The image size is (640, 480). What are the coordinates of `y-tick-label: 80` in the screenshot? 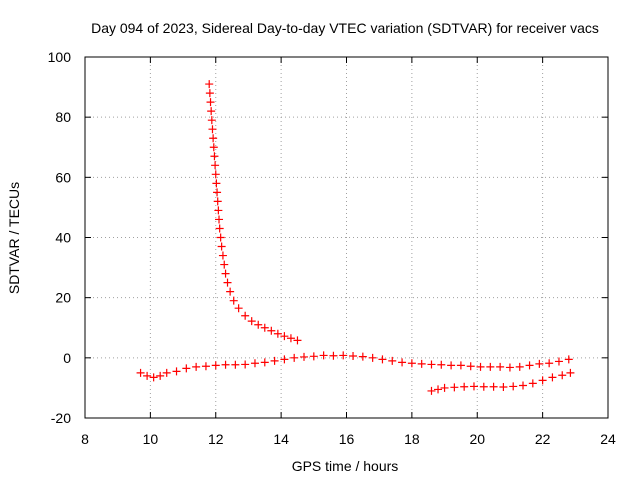 It's located at (63, 117).